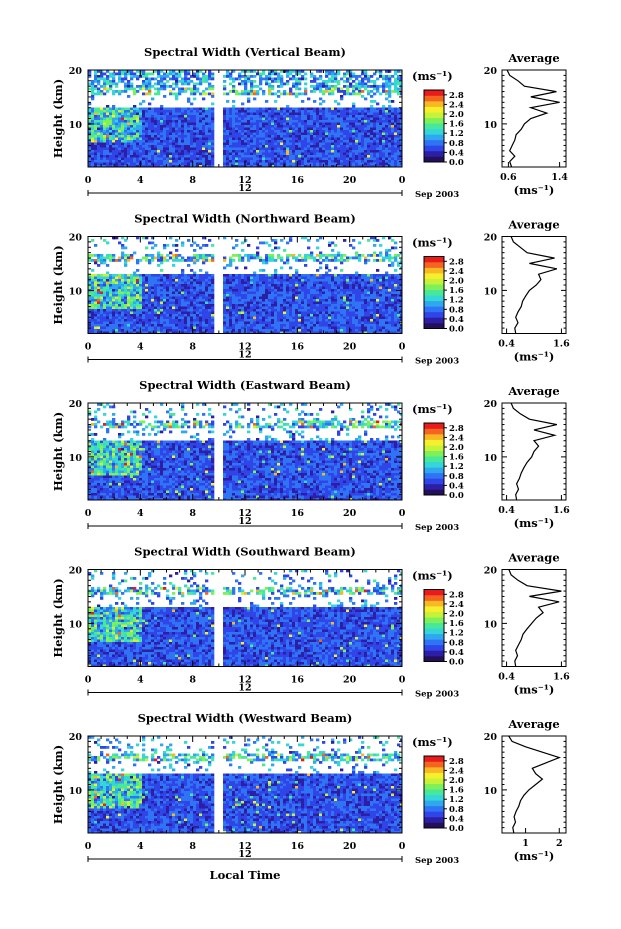 The width and height of the screenshot is (621, 929). I want to click on colorbar-segment, so click(434, 142).